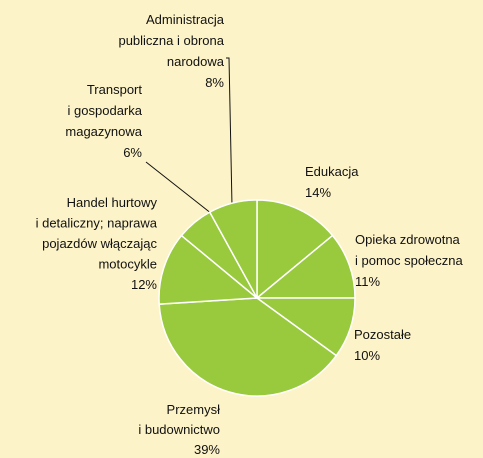 This screenshot has width=483, height=458. I want to click on slice-label-line: Administracja, so click(185, 19).